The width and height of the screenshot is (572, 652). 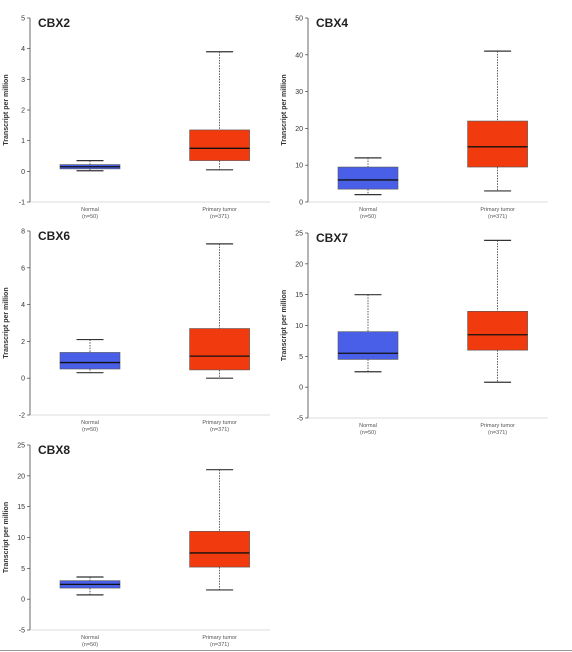 What do you see at coordinates (54, 236) in the screenshot?
I see `chart-title: CBX6` at bounding box center [54, 236].